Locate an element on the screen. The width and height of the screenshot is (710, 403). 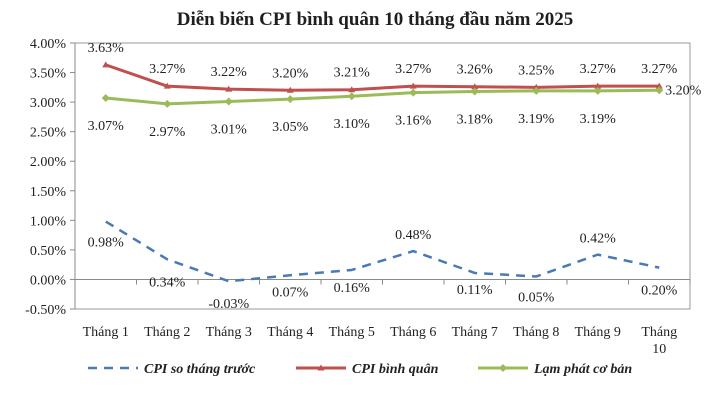
data-label: 0.07% is located at coordinates (290, 292).